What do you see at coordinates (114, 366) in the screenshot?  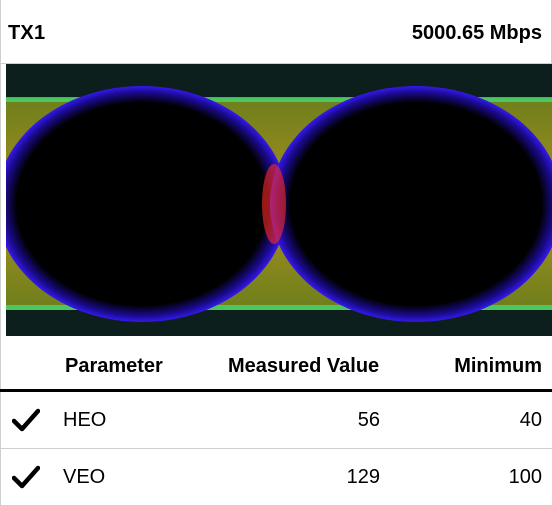 I see `column-header-parameter: Parameter` at bounding box center [114, 366].